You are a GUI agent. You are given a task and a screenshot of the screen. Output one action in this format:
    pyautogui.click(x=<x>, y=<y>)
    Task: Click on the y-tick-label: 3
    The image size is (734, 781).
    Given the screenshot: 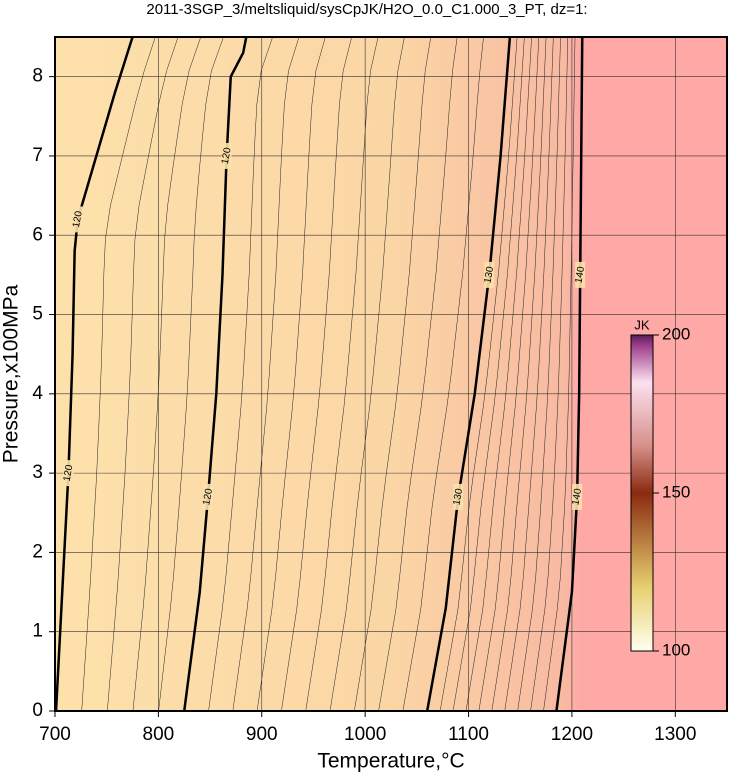 What is the action you would take?
    pyautogui.click(x=37, y=472)
    